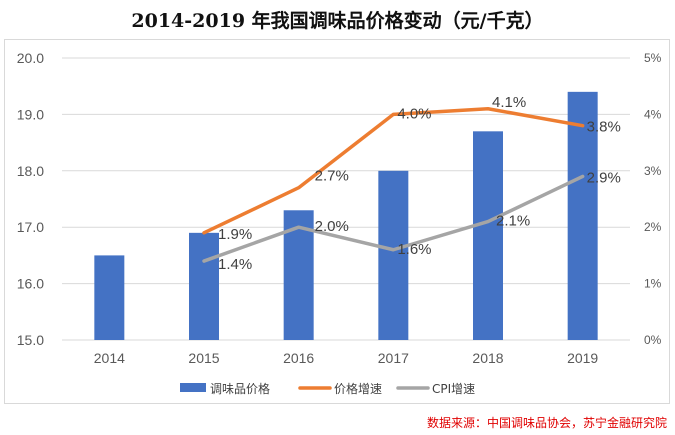 The width and height of the screenshot is (675, 435). Describe the element at coordinates (109, 358) in the screenshot. I see `x-tick-label: 2014` at that location.